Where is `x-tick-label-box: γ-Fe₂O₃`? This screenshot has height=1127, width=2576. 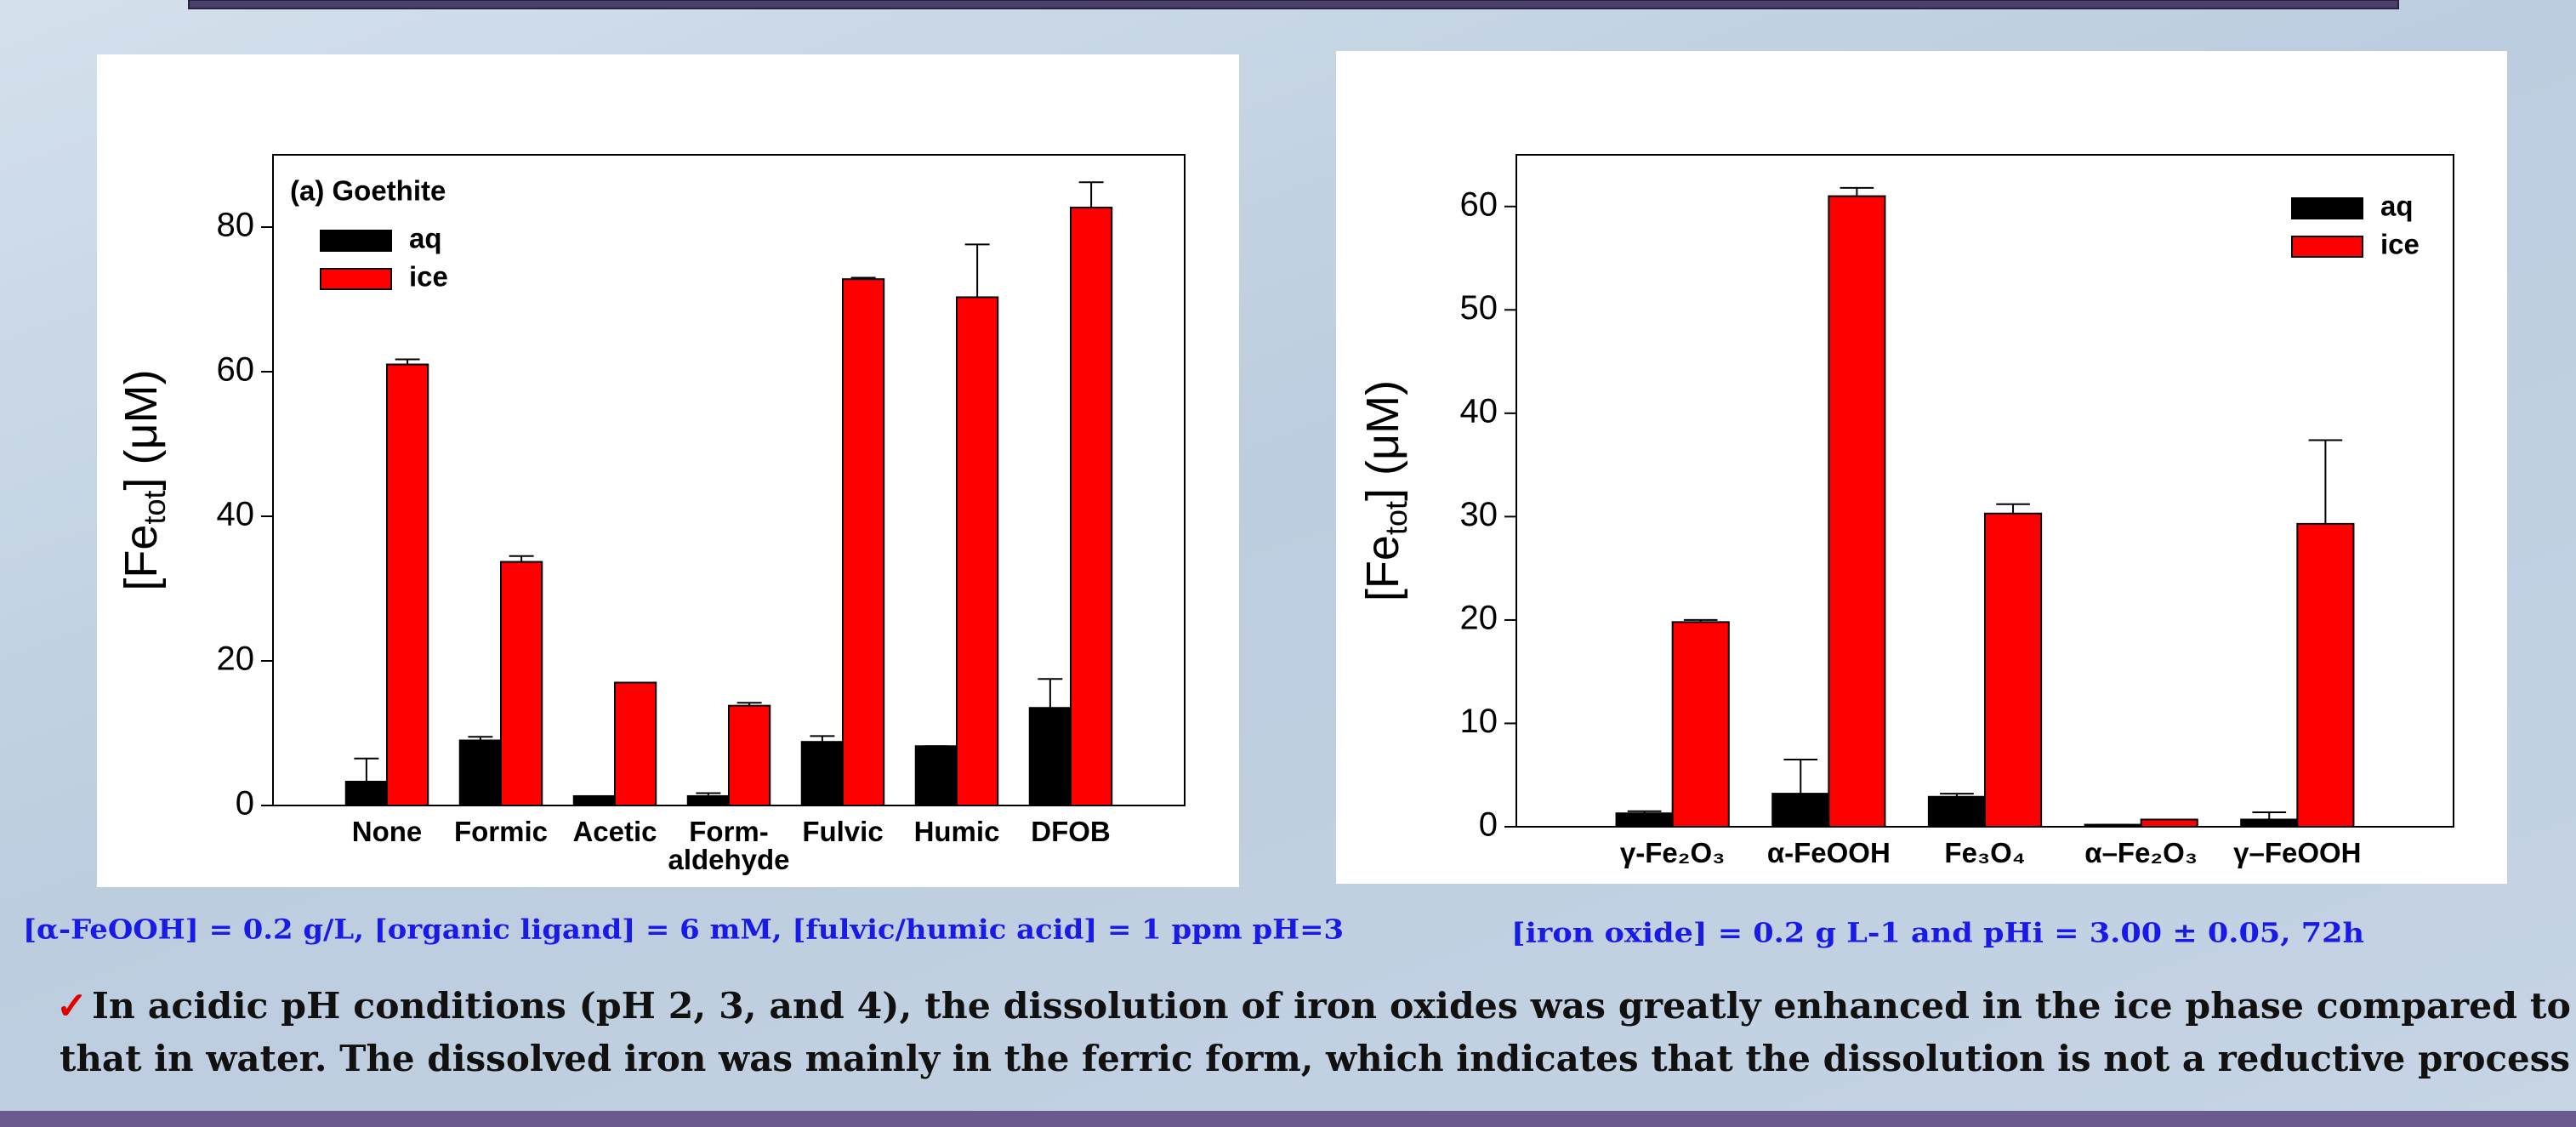 x-tick-label-box: γ-Fe₂O₃ is located at coordinates (1672, 853).